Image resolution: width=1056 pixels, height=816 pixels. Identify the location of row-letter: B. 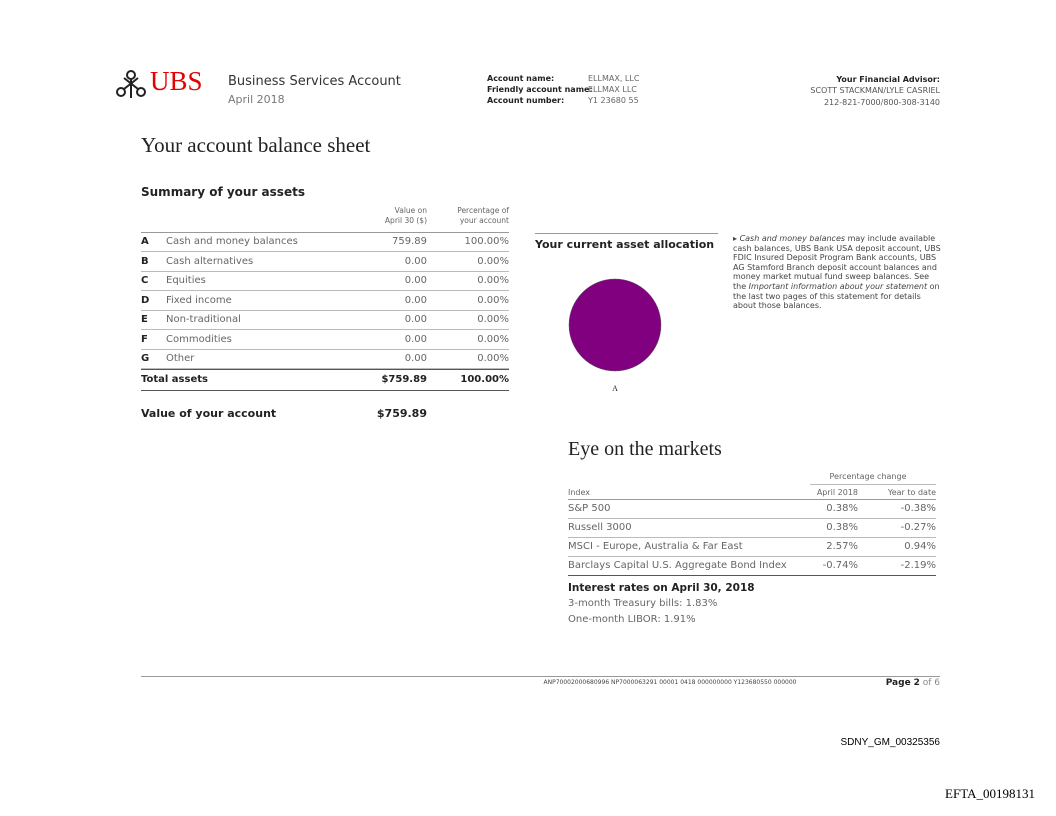
(145, 261).